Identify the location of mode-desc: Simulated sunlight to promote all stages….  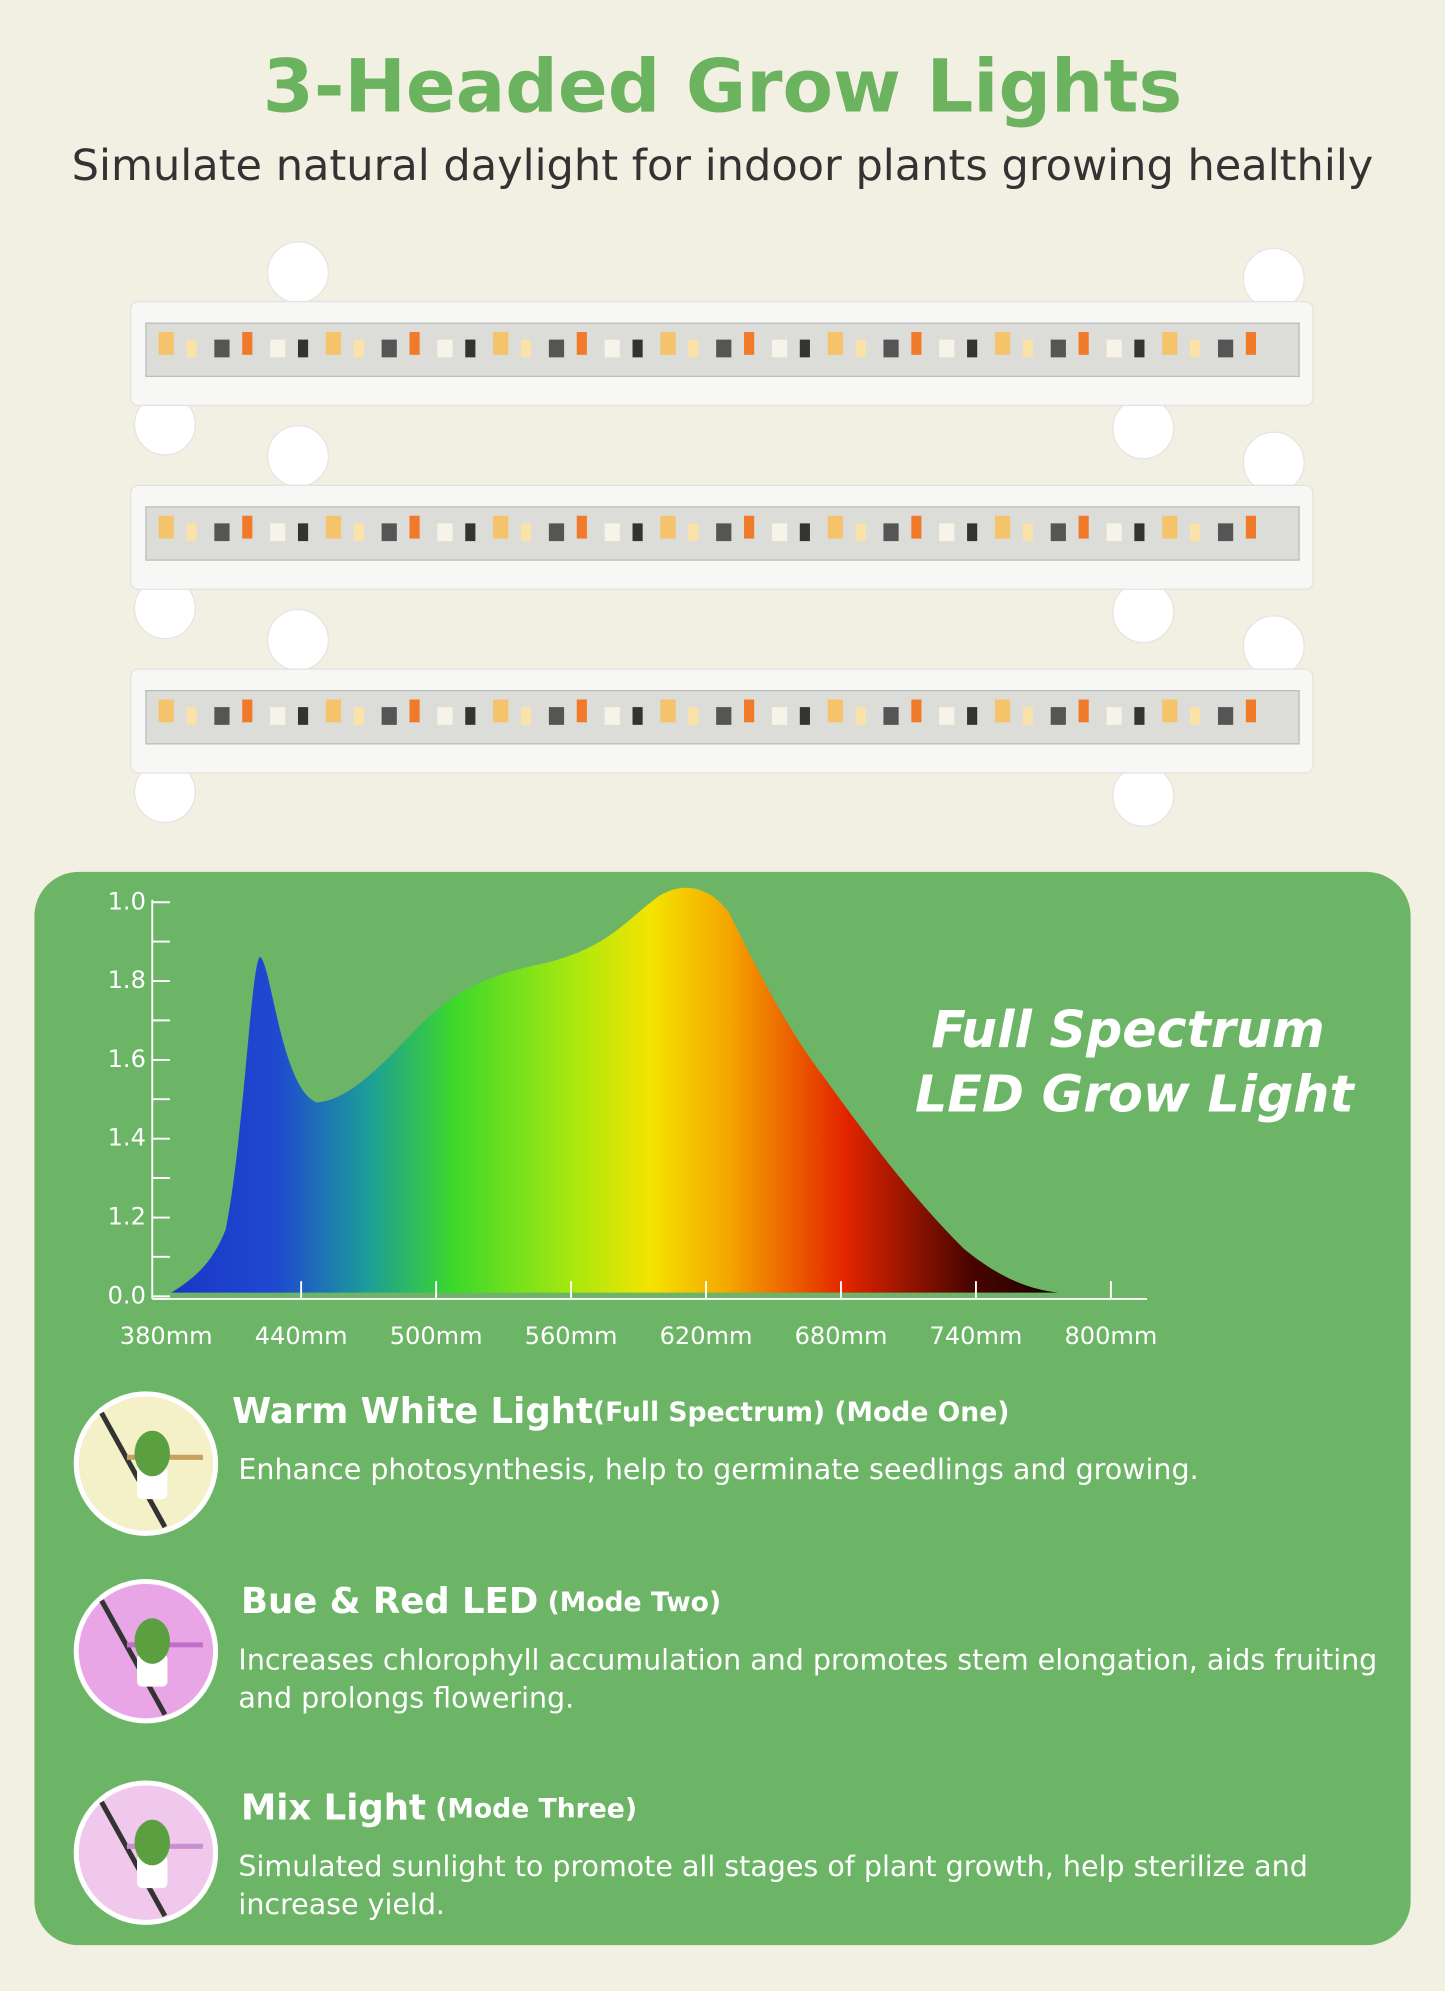
(772, 1866).